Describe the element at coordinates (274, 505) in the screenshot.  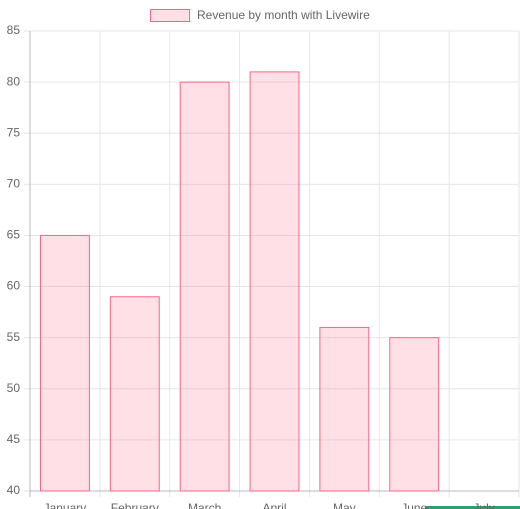
I see `x-tick-label: April` at that location.